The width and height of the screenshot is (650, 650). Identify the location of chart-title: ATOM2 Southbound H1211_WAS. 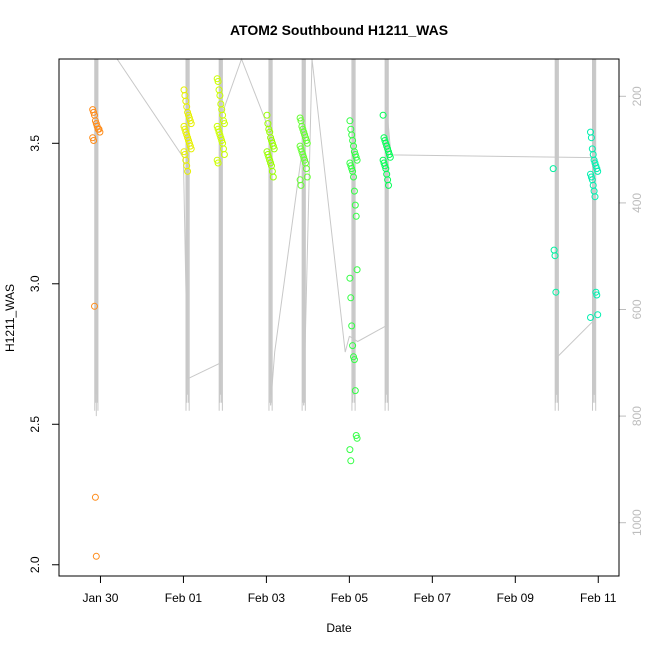
(339, 30).